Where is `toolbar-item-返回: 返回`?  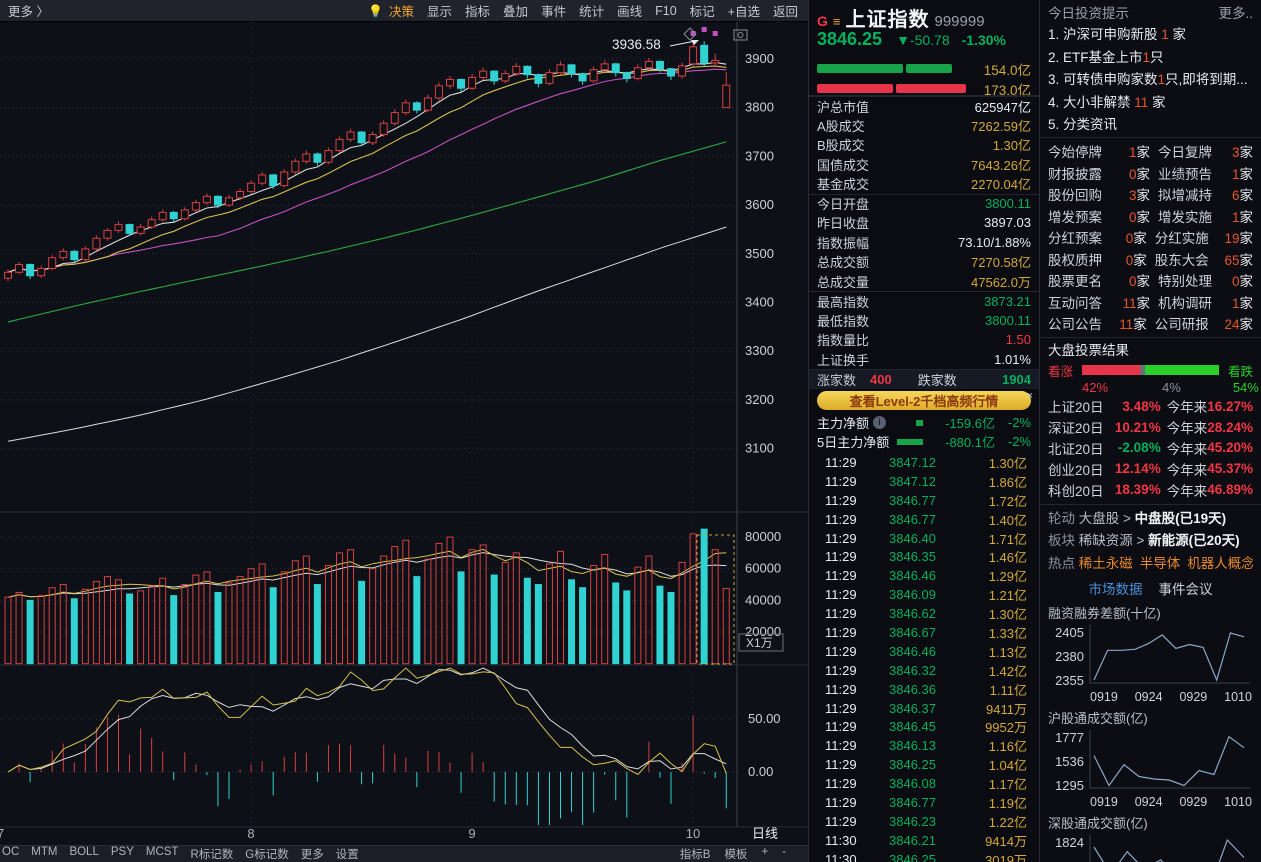 toolbar-item-返回: 返回 is located at coordinates (785, 12).